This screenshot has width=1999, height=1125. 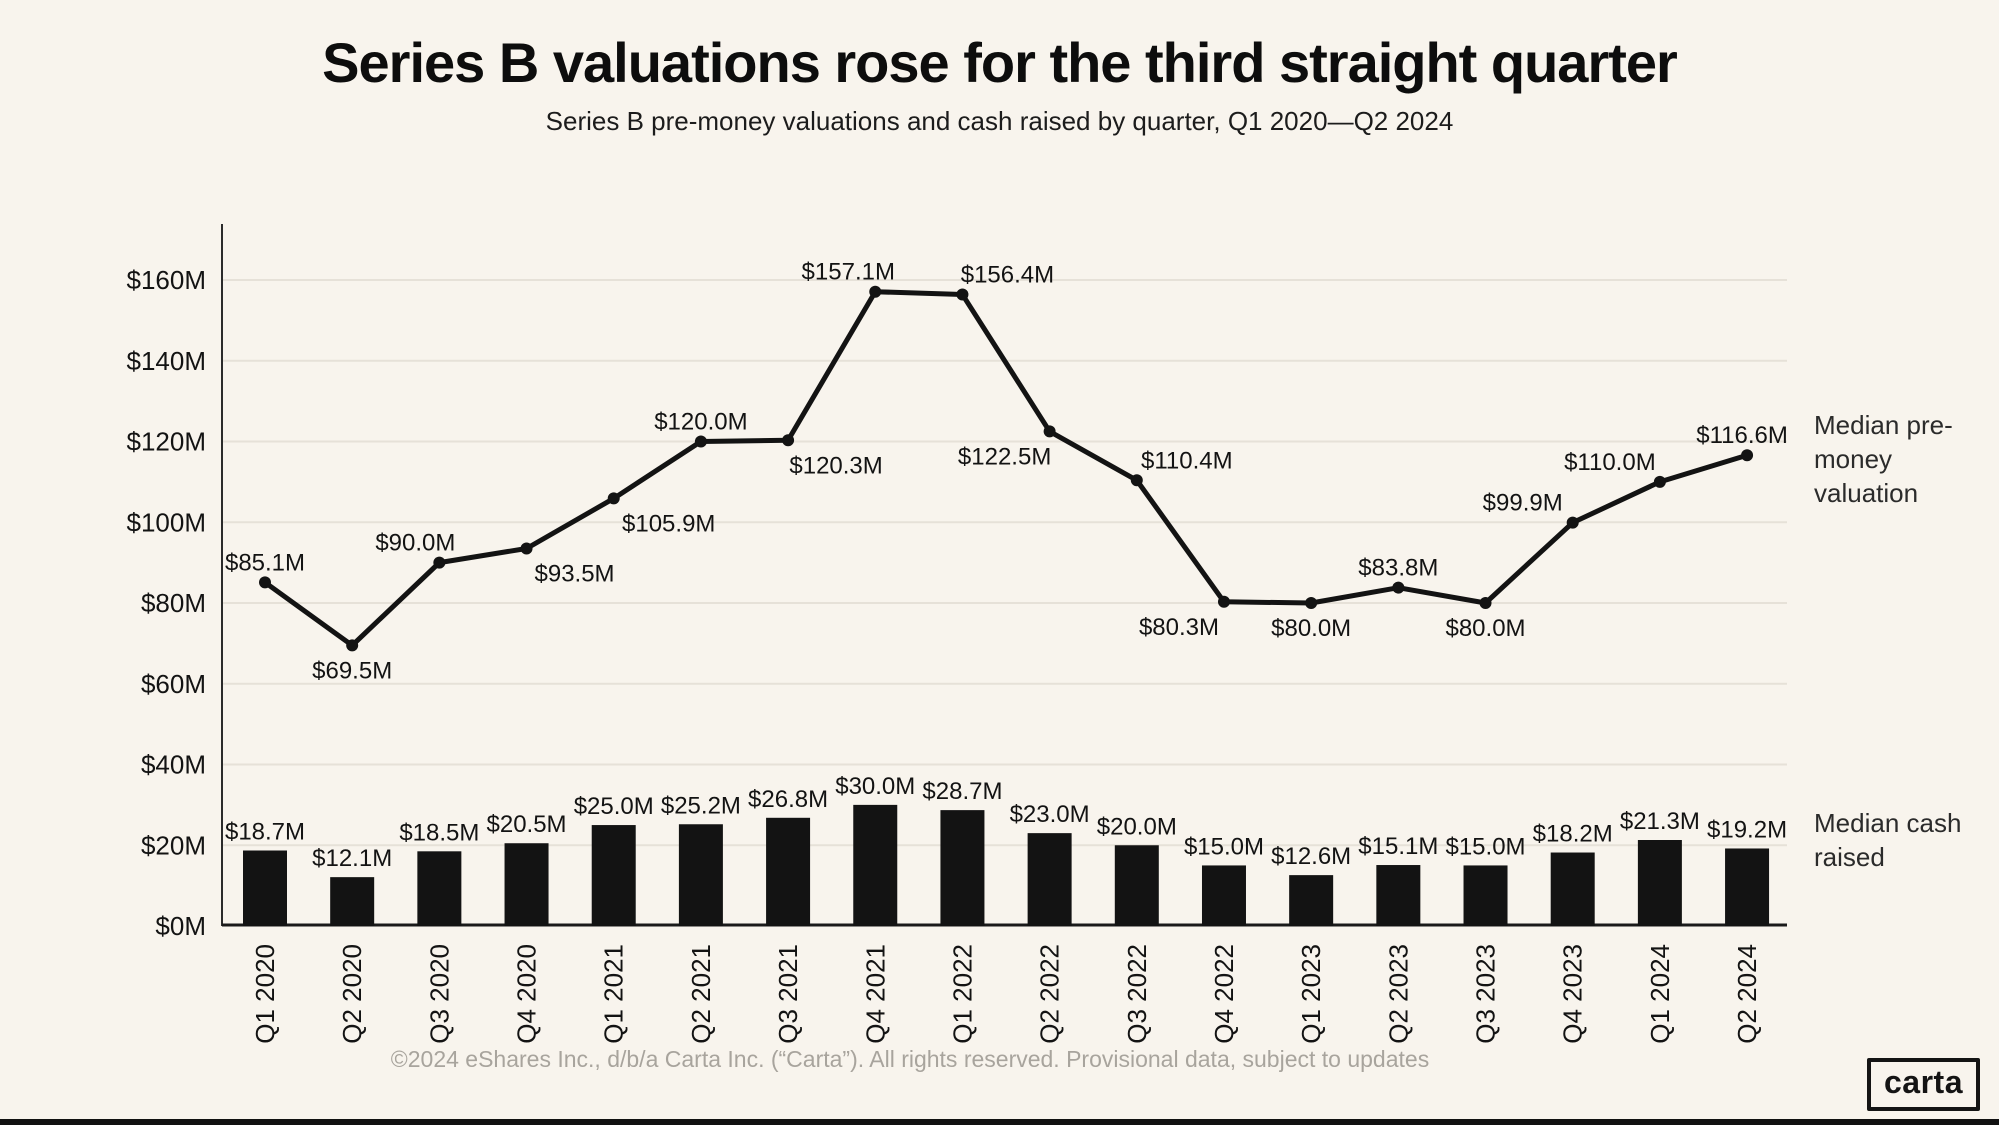 I want to click on y-tick-label: $100M, so click(x=167, y=522).